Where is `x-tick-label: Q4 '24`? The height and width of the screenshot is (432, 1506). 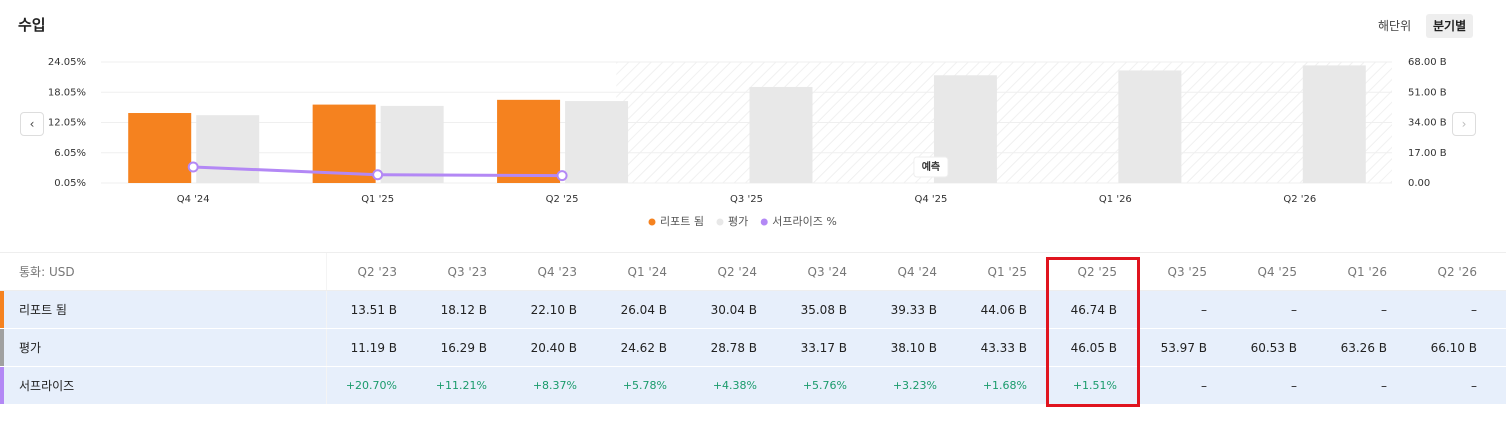 x-tick-label: Q4 '24 is located at coordinates (193, 199).